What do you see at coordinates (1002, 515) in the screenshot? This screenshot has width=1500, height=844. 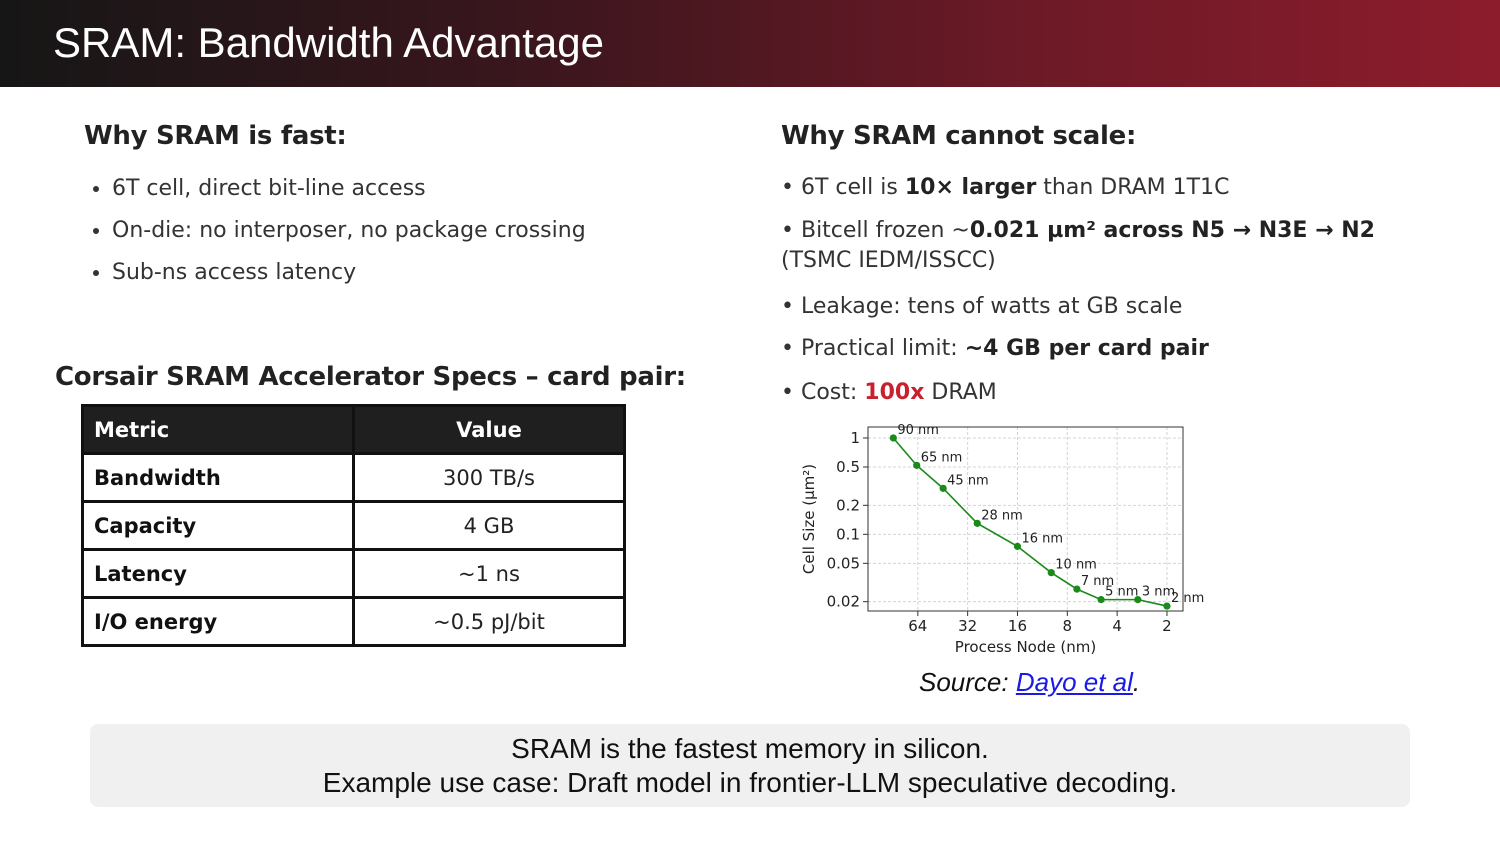 I see `data-label: 28 nm` at bounding box center [1002, 515].